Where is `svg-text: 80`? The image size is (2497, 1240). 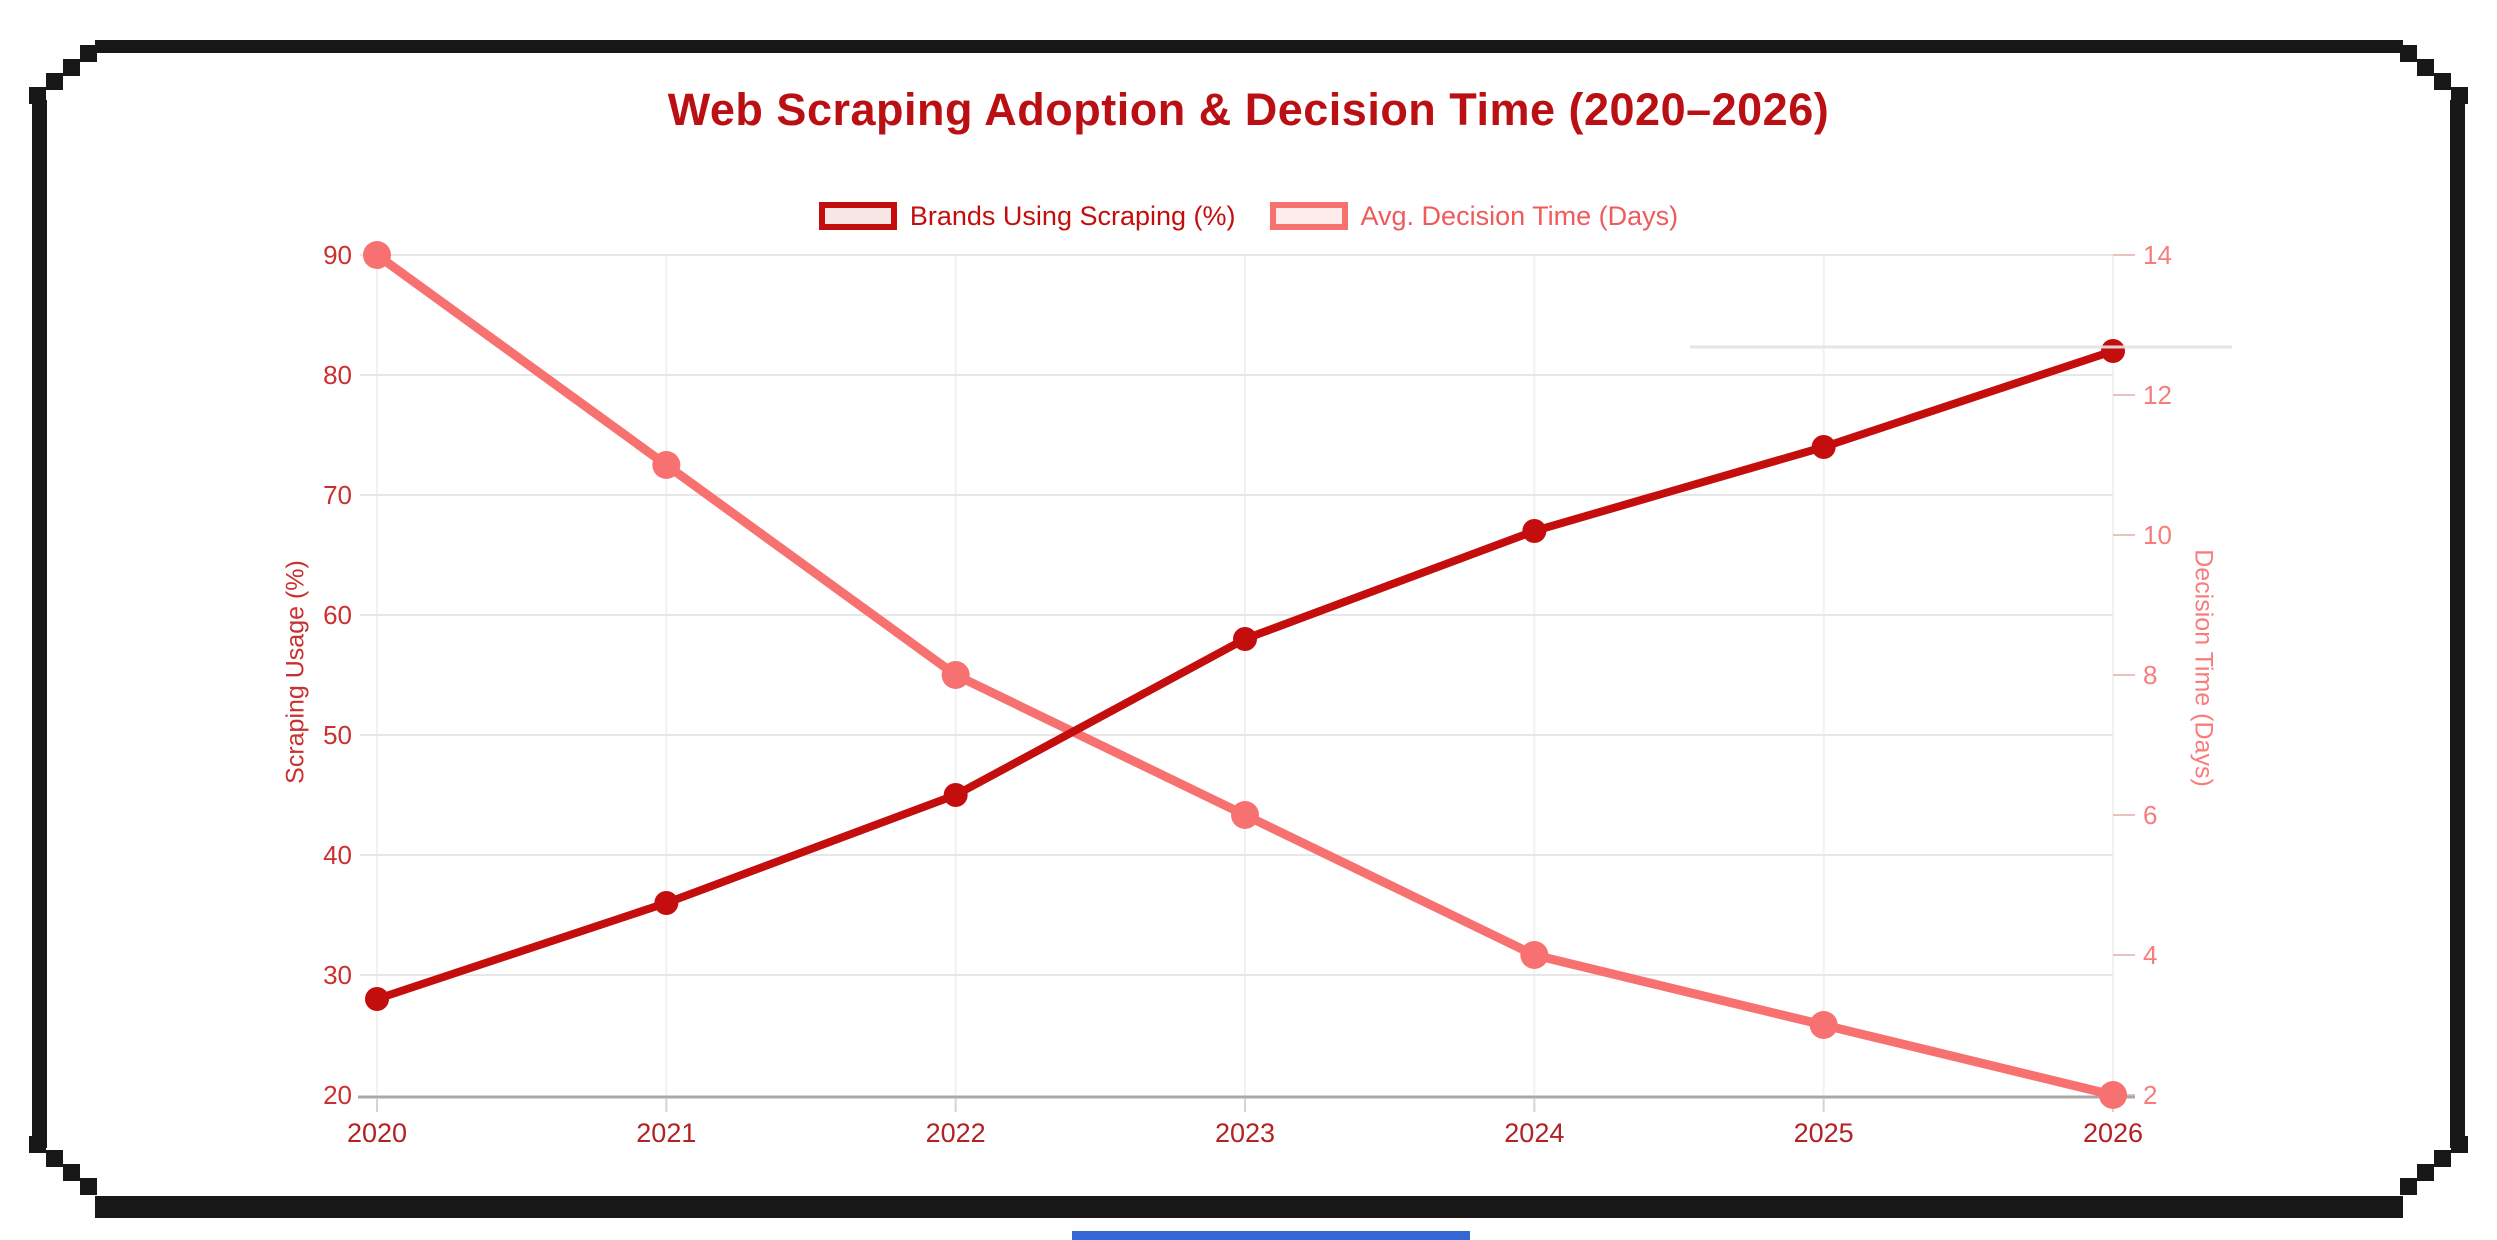
svg-text: 80 is located at coordinates (337, 375).